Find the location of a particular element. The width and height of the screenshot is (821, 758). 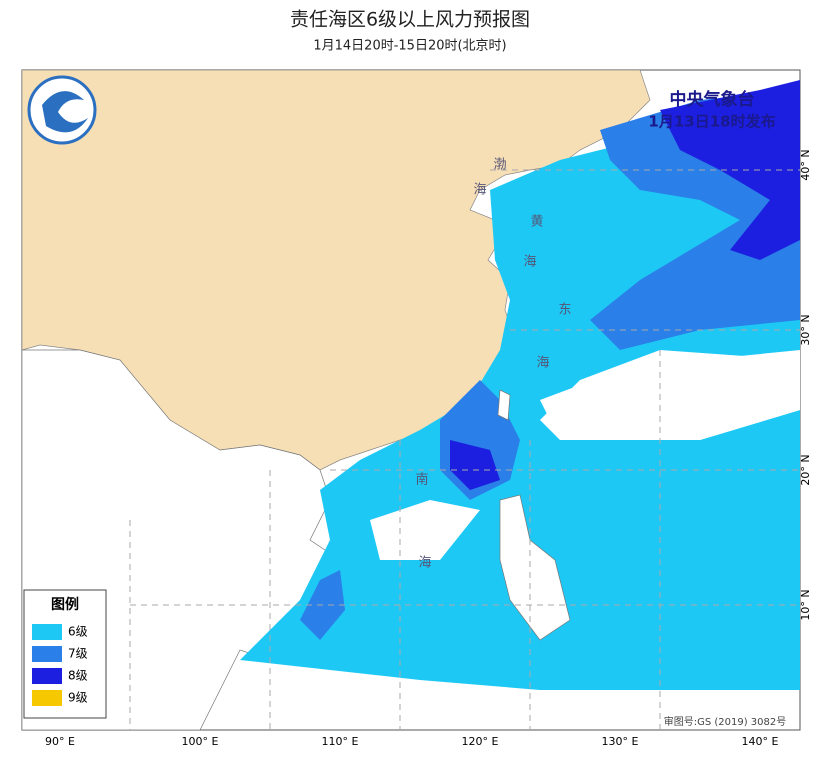

longitude-label: 100° E is located at coordinates (200, 741).